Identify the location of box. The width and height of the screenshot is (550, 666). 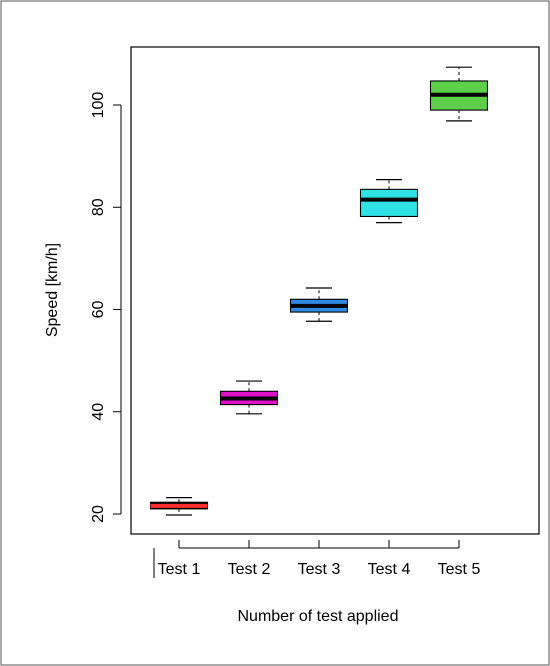
(389, 203).